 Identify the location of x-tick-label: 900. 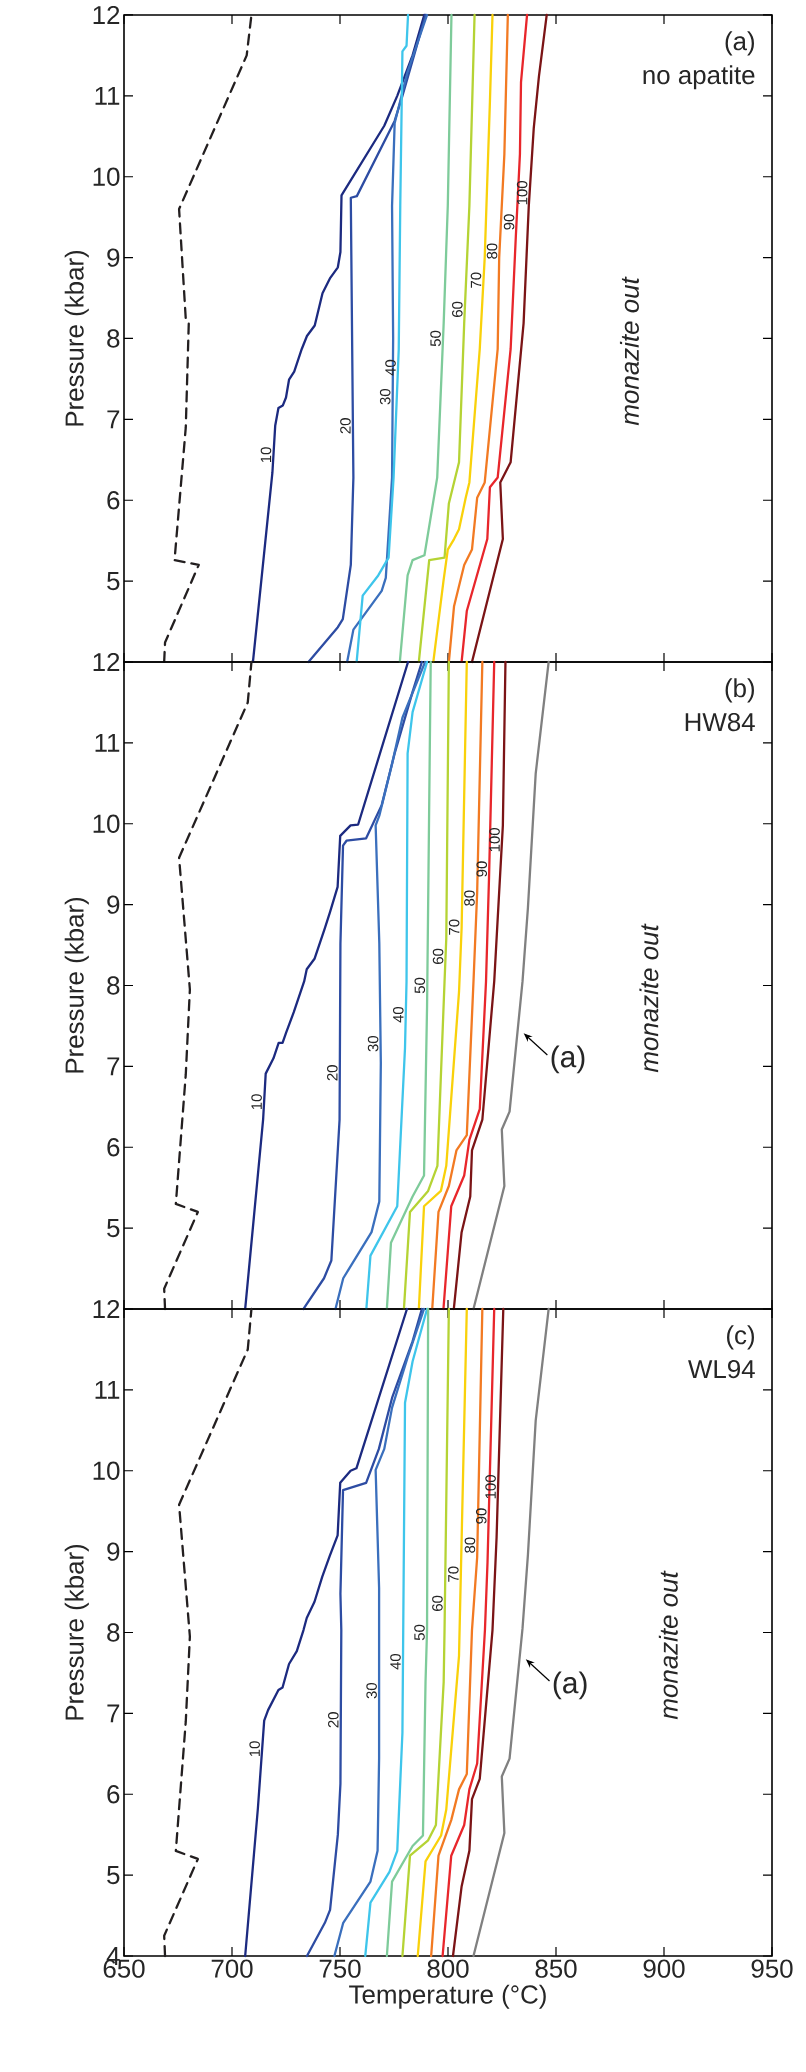
(664, 1968).